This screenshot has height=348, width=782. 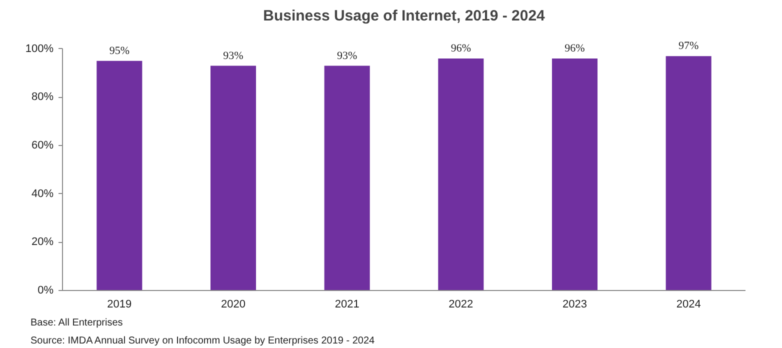 I want to click on y-tick-label: 100%, so click(x=39, y=48).